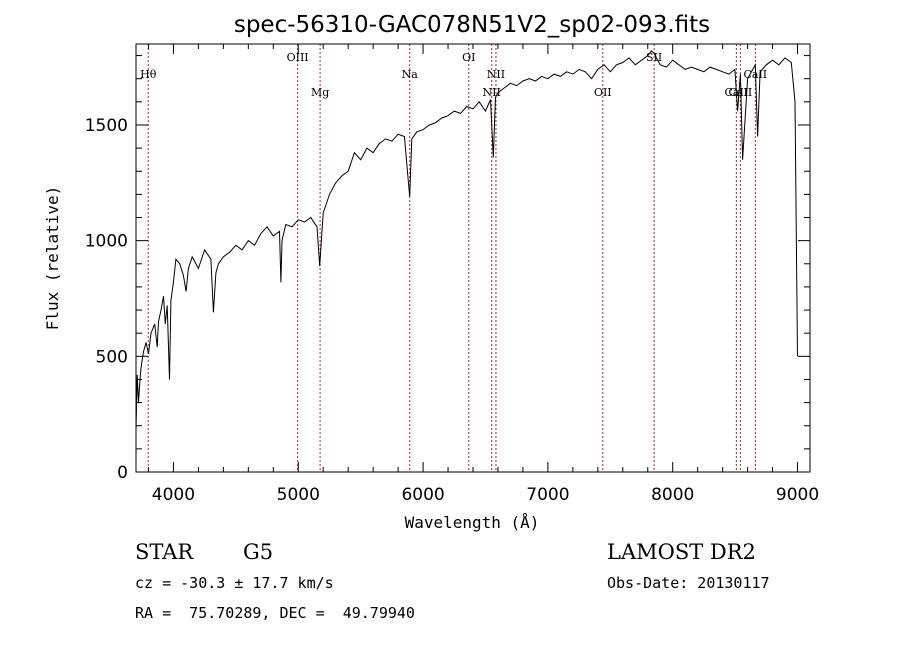 The height and width of the screenshot is (649, 900). I want to click on object-class: STAR, so click(164, 552).